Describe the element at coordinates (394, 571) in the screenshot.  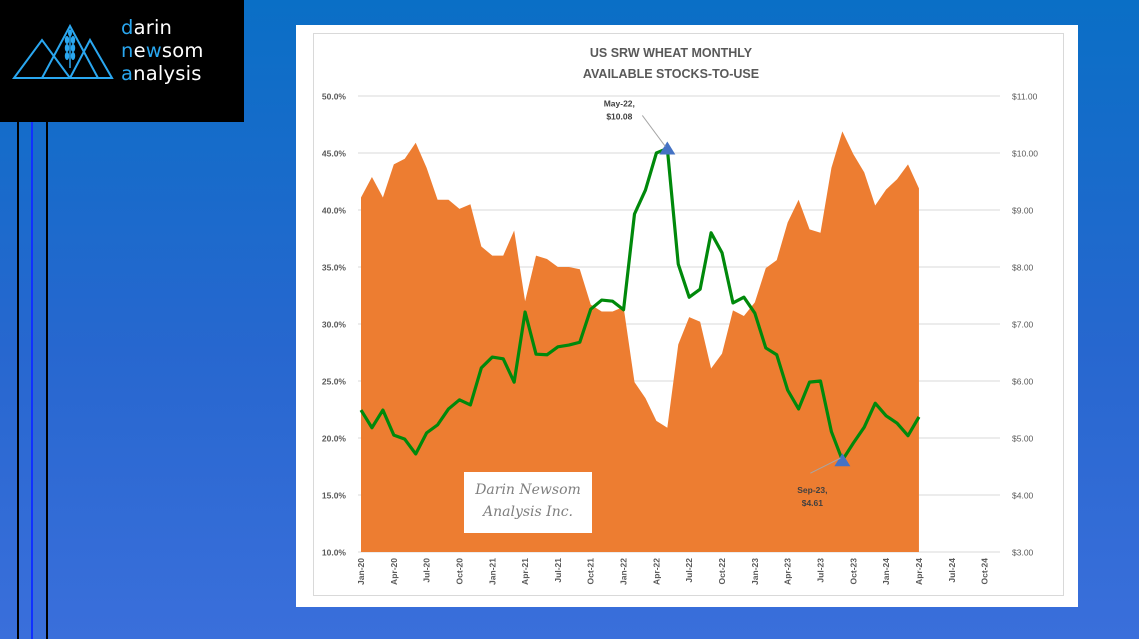
I see `x-tick-label: Apr-20` at that location.